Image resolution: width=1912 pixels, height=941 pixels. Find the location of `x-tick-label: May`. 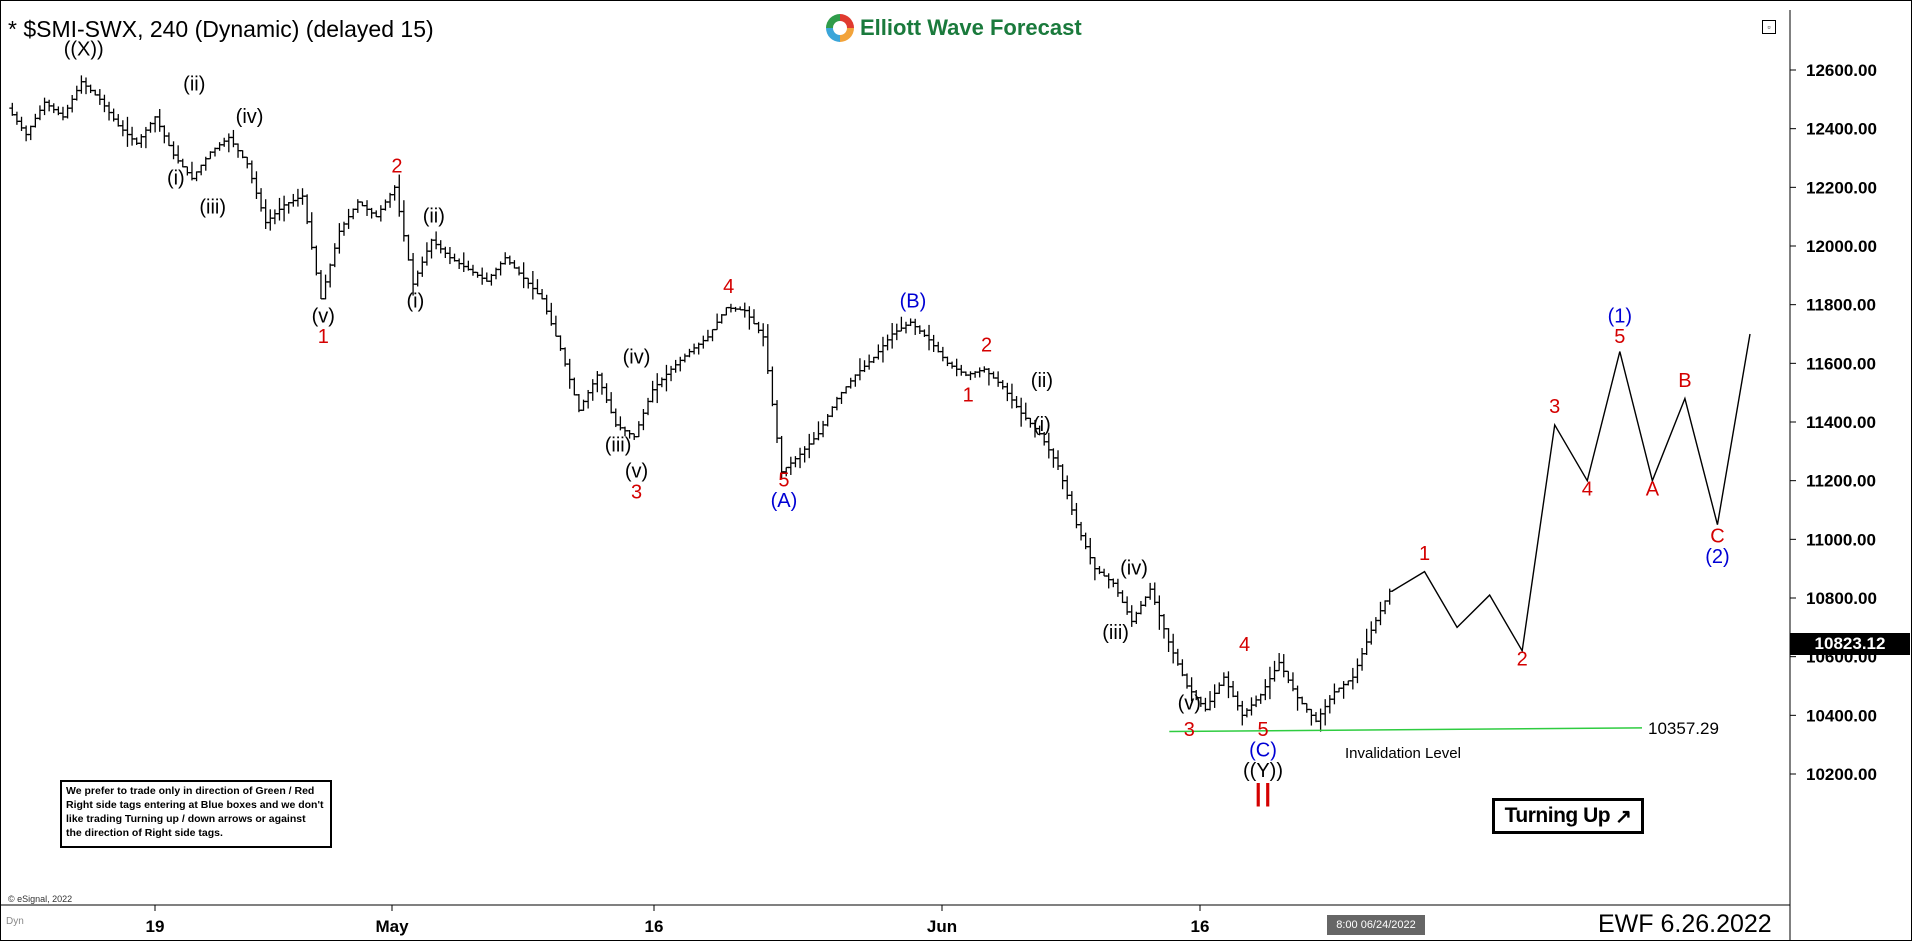

x-tick-label: May is located at coordinates (392, 926).